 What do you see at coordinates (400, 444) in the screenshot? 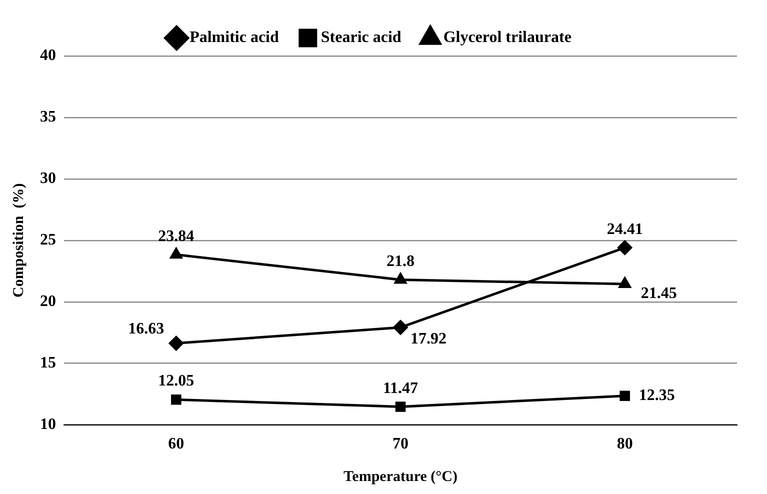
I see `x-tick-label: 70` at bounding box center [400, 444].